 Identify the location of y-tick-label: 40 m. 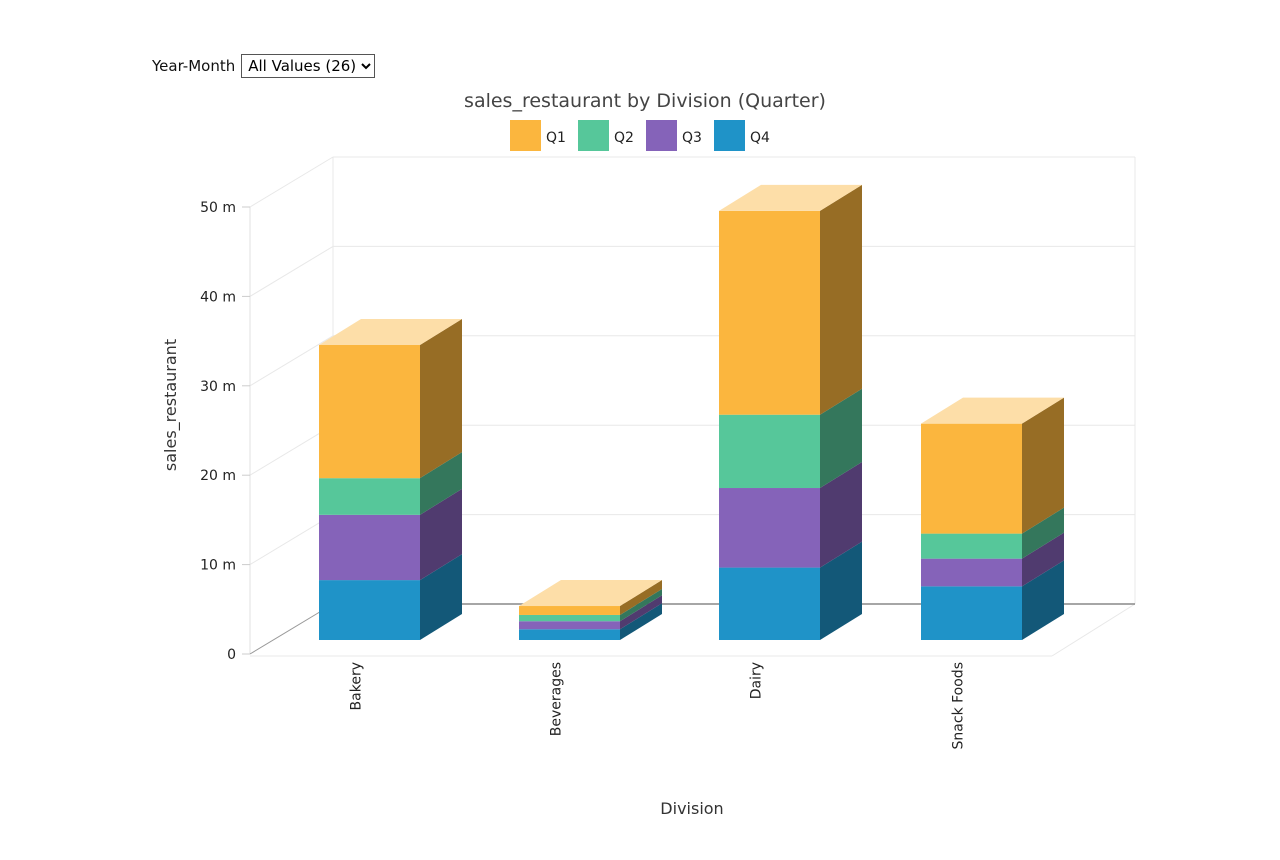
(218, 297).